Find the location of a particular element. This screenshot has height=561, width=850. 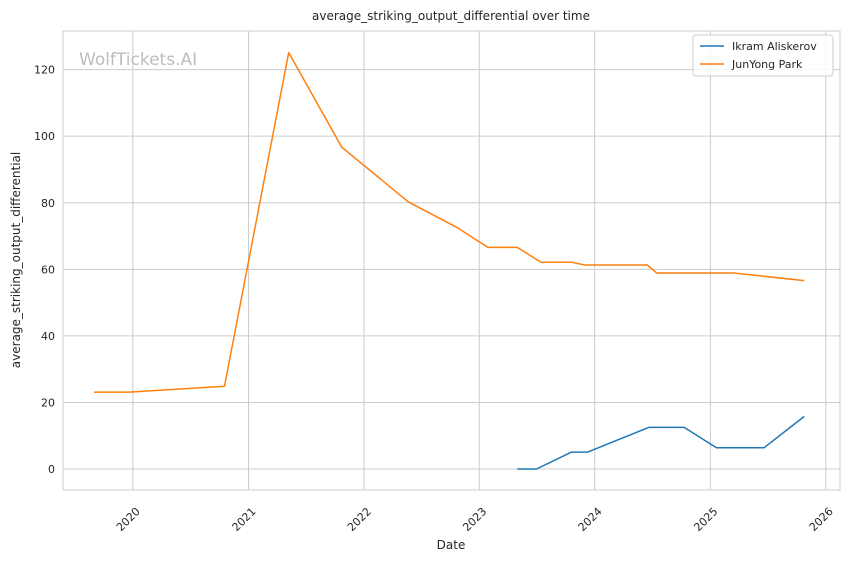

y-tick-label: 40 is located at coordinates (48, 336).